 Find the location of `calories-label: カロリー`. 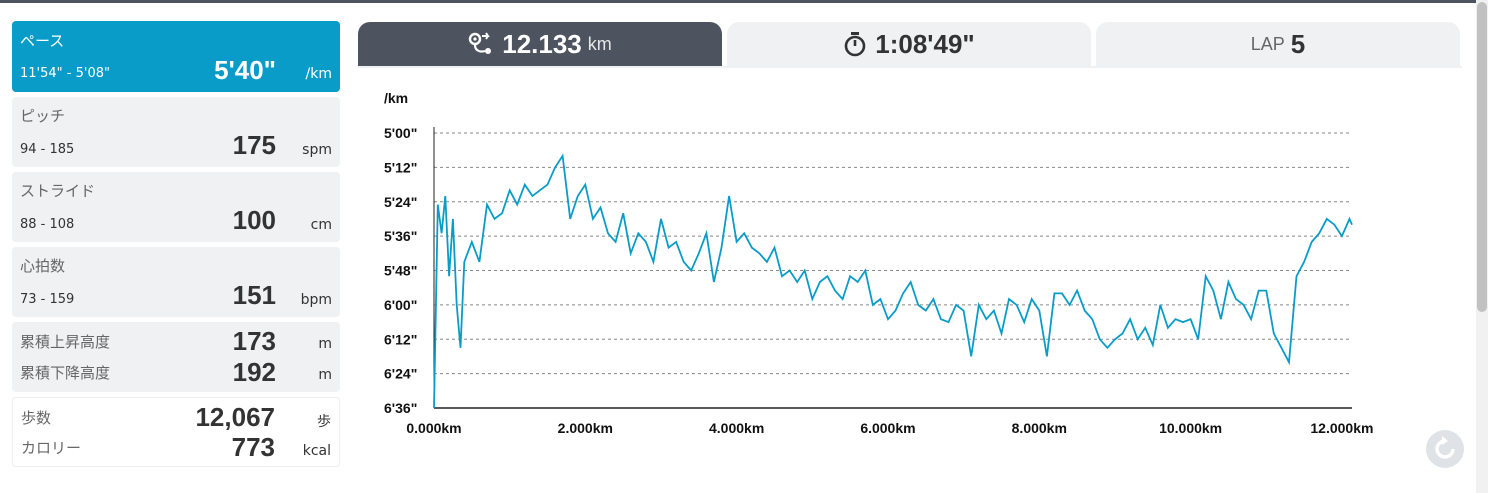

calories-label: カロリー is located at coordinates (51, 448).